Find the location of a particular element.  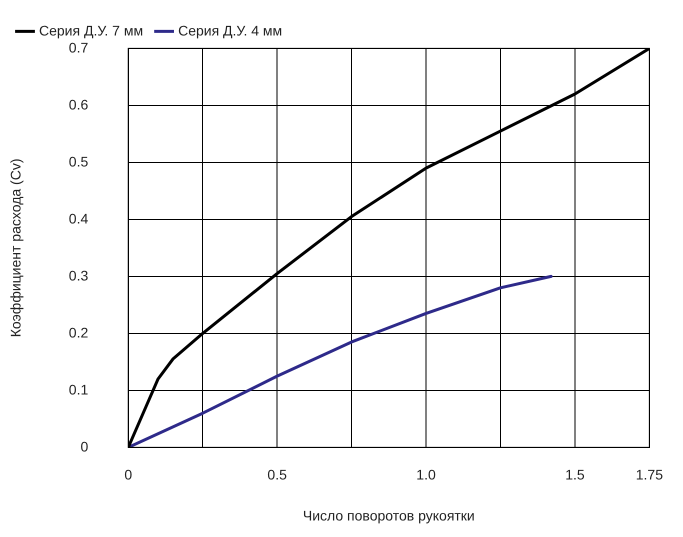

y-tick-label: 0.3 is located at coordinates (78, 275).